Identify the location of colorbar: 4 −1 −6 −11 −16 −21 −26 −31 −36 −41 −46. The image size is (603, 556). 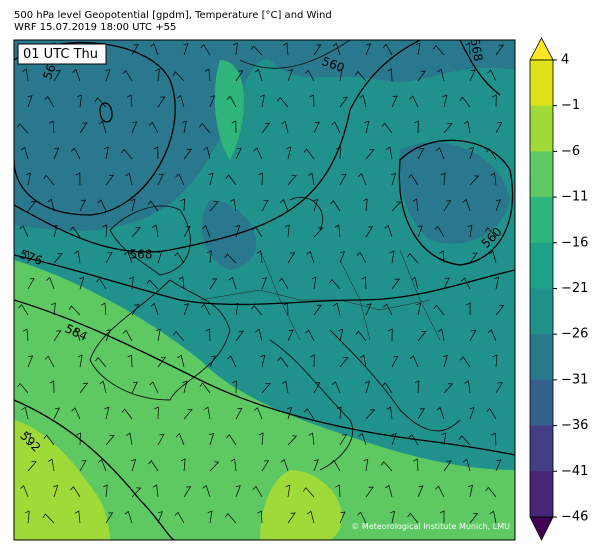
(558, 289).